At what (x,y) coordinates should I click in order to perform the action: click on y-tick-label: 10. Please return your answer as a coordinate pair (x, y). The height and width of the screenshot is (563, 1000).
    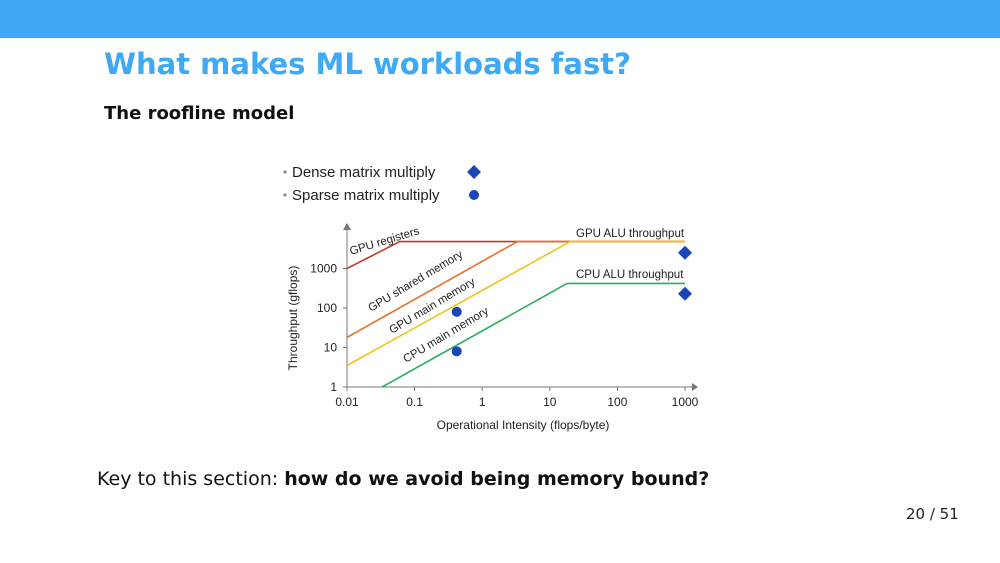
    Looking at the image, I should click on (331, 348).